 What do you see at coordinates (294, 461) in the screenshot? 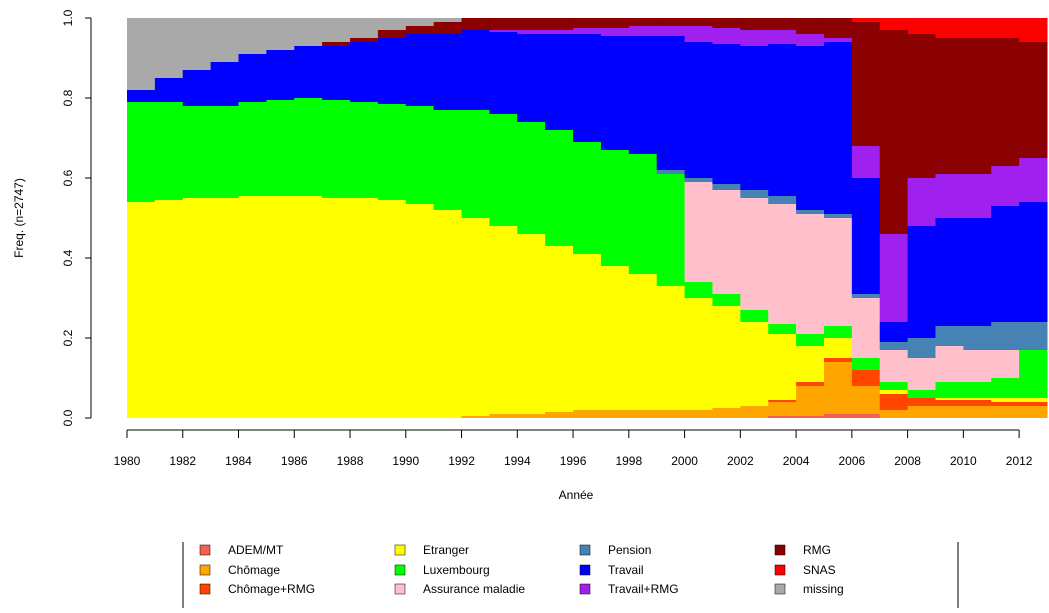
I see `x-tick-label: 1986` at bounding box center [294, 461].